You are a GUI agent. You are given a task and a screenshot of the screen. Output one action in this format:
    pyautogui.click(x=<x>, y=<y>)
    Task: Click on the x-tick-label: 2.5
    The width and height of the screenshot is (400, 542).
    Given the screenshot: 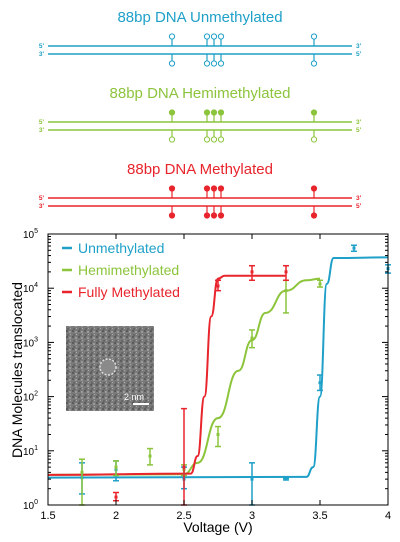 What is the action you would take?
    pyautogui.click(x=183, y=516)
    